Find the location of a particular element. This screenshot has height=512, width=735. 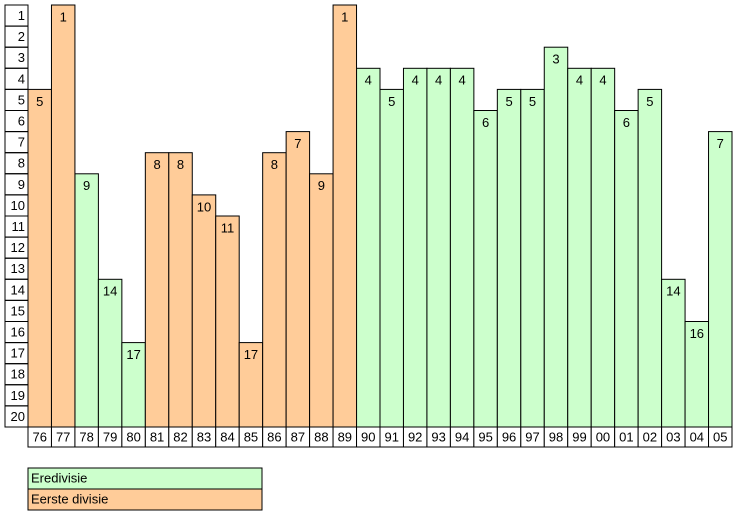

x-tick-label: 83 is located at coordinates (204, 436).